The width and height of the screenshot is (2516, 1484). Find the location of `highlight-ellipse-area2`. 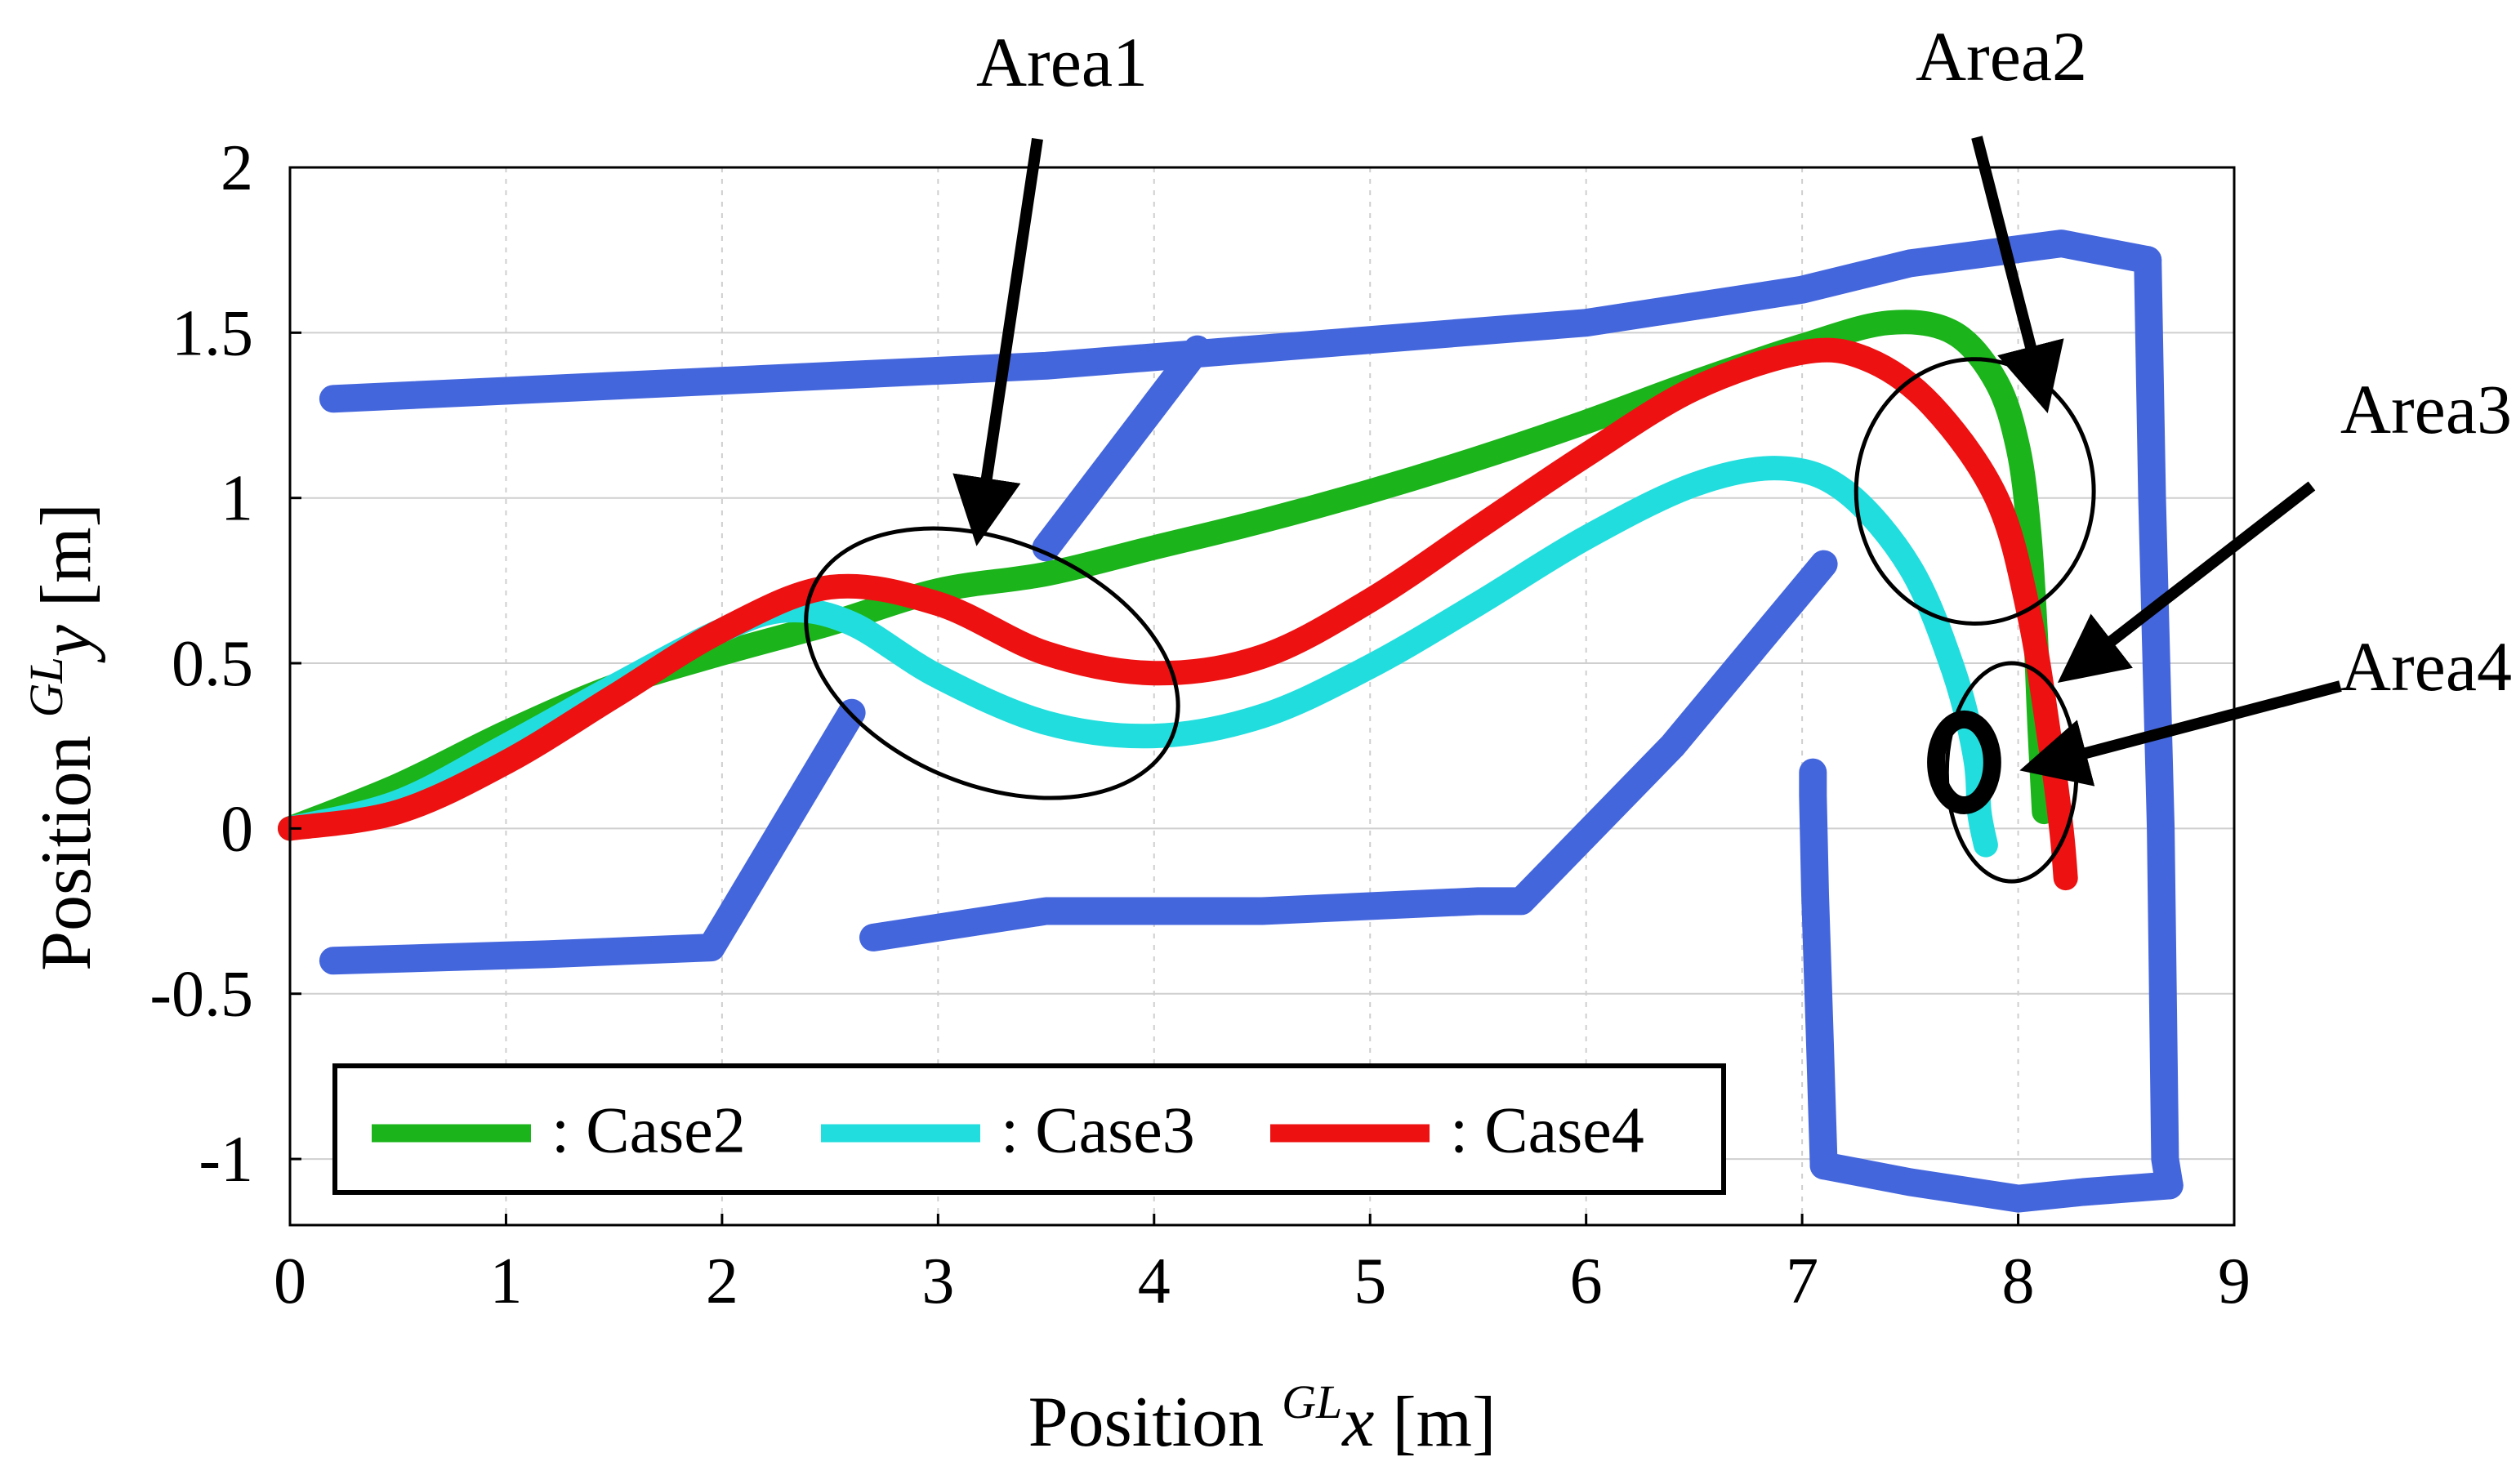

highlight-ellipse-area2 is located at coordinates (1975, 492).